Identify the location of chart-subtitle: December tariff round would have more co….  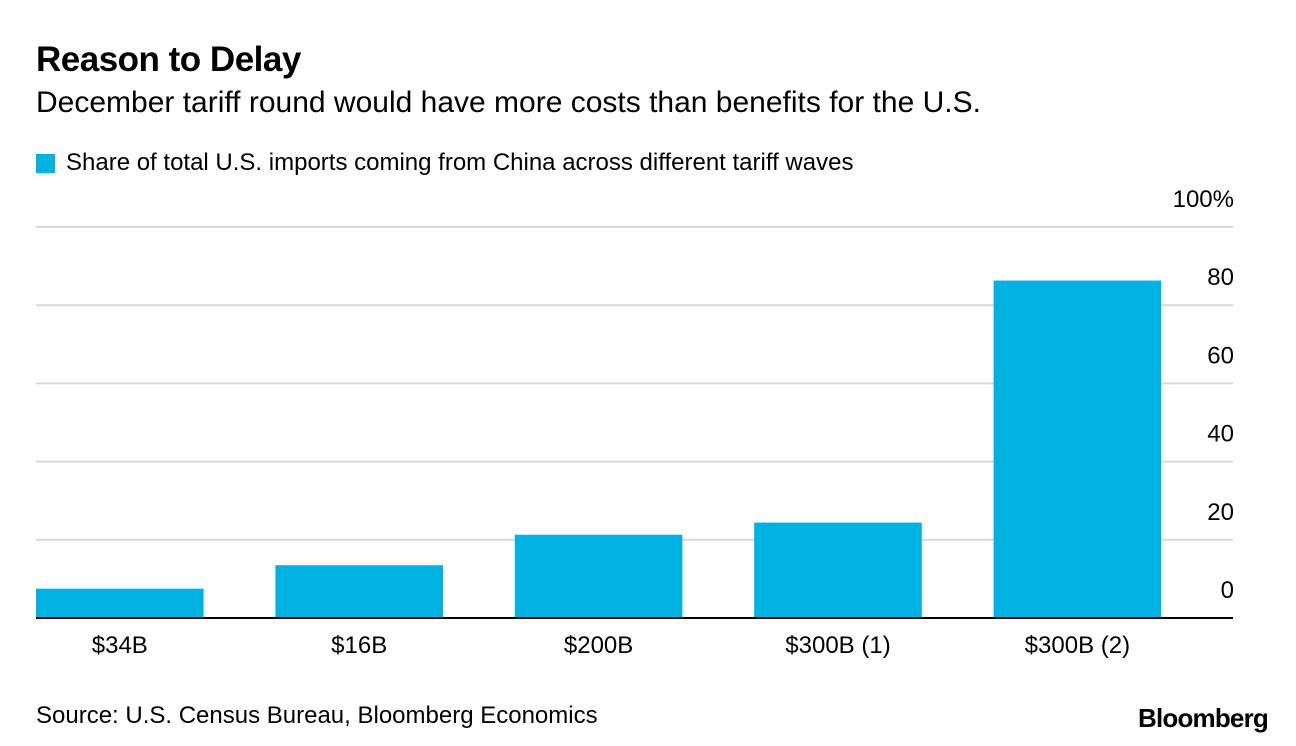
(508, 102).